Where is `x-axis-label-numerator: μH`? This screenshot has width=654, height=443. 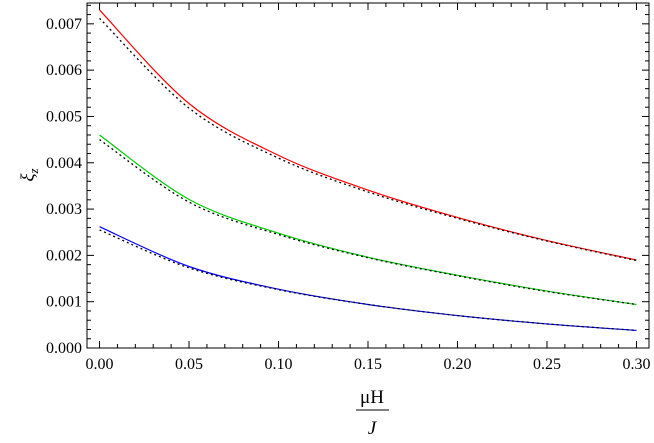
x-axis-label-numerator: μH is located at coordinates (372, 397).